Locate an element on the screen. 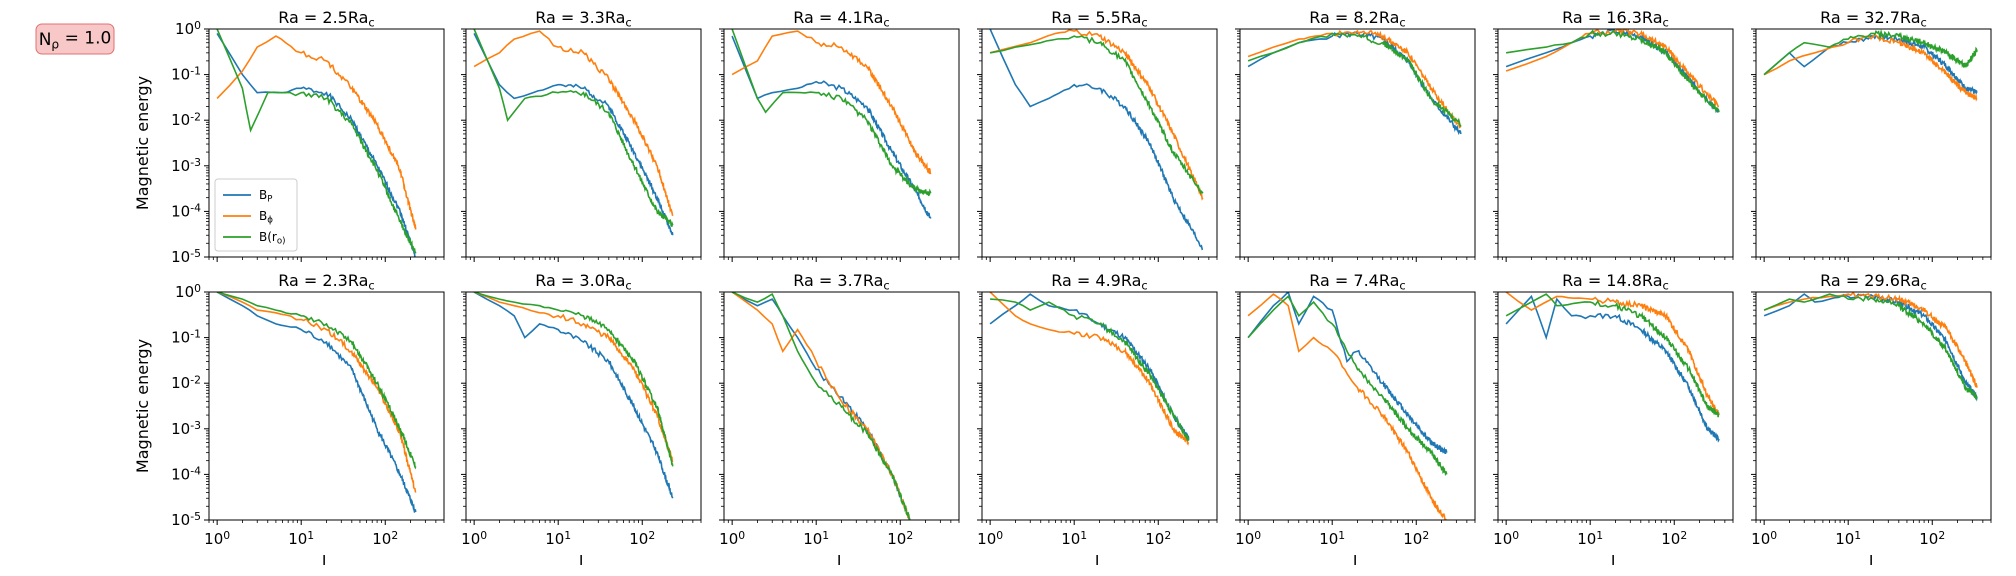 This screenshot has width=2016, height=576. panel-title: Ra = 2.5Rac​ is located at coordinates (326, 18).